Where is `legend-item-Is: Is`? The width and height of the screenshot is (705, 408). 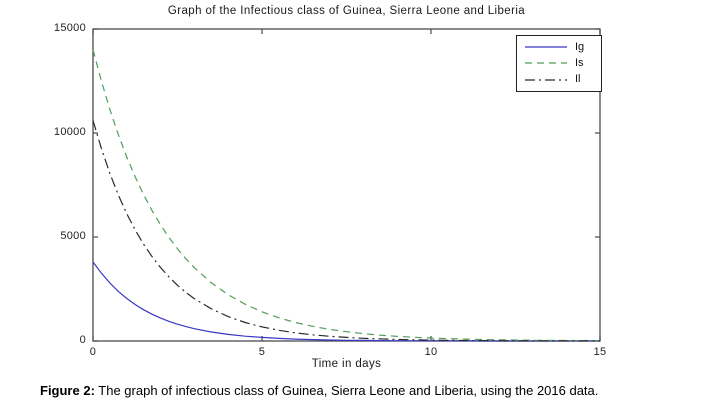
legend-item-Is: Is is located at coordinates (562, 62).